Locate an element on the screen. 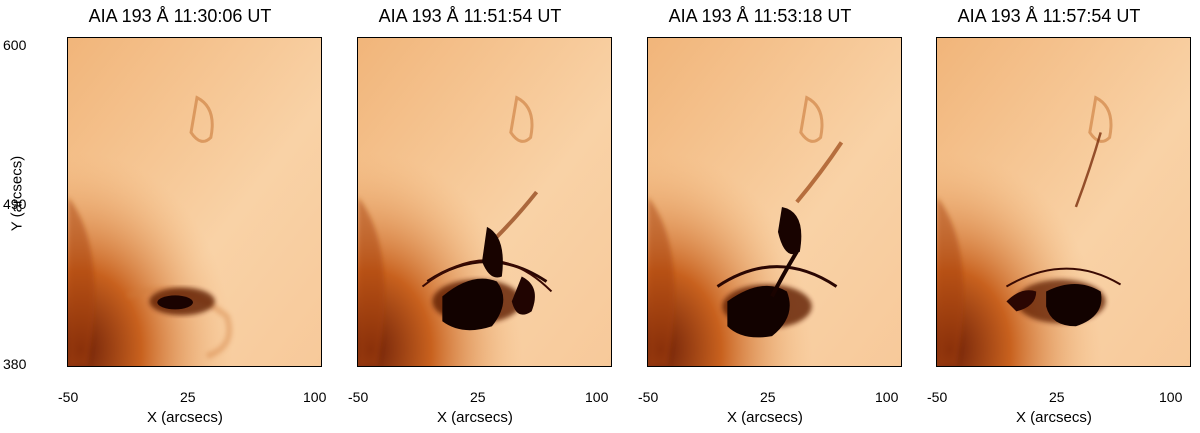  y-tick-600: 600 is located at coordinates (15, 45).